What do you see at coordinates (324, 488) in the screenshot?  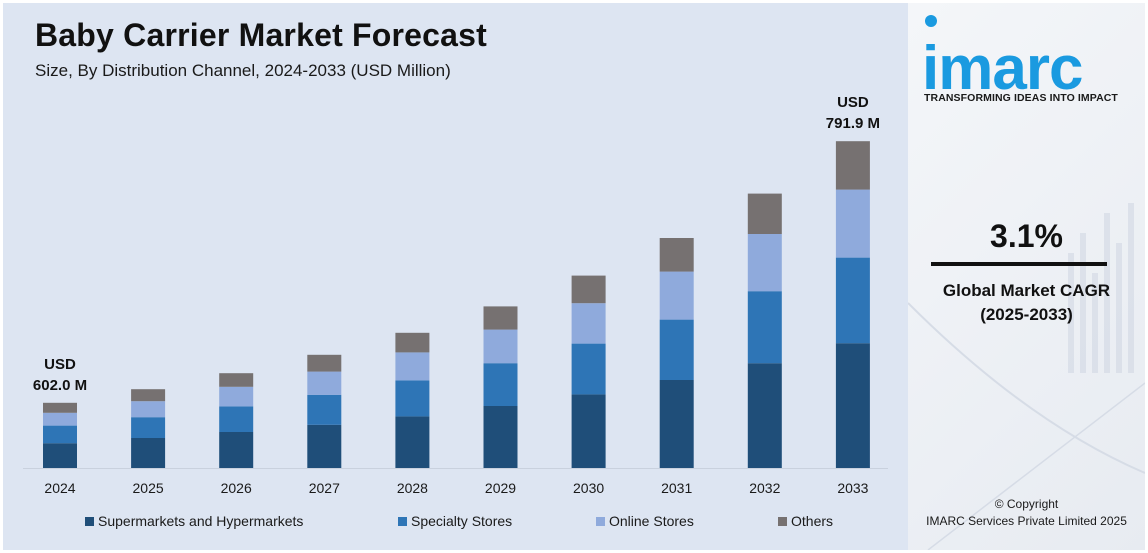 I see `x-tick-label-2027: 2027` at bounding box center [324, 488].